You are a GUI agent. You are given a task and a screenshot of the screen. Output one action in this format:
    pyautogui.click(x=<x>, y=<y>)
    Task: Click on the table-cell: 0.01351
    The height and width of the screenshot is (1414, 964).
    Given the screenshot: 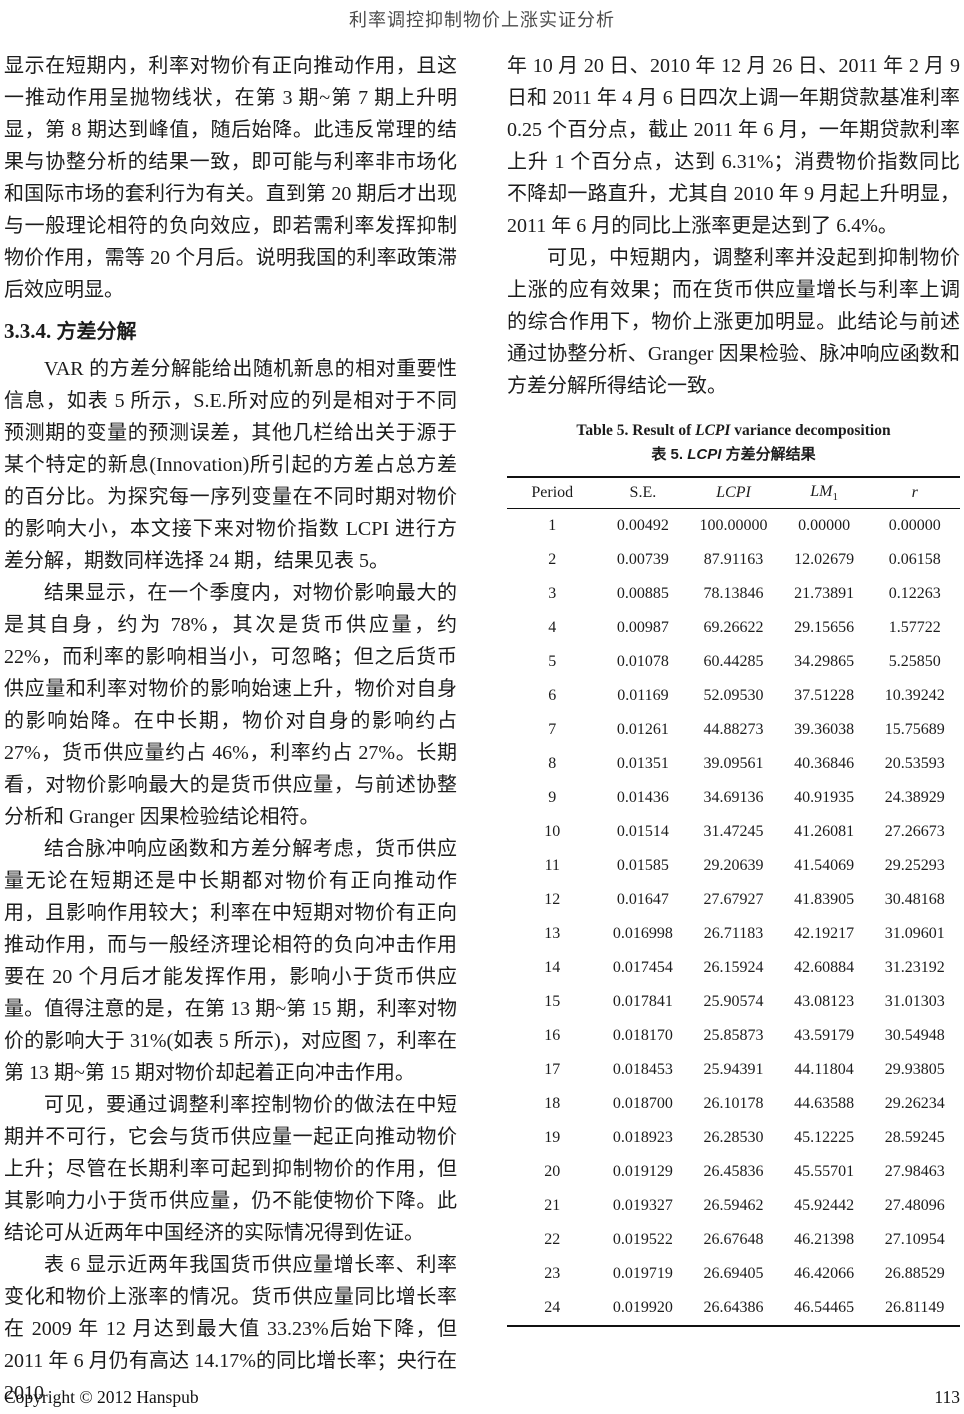 What is the action you would take?
    pyautogui.click(x=642, y=763)
    